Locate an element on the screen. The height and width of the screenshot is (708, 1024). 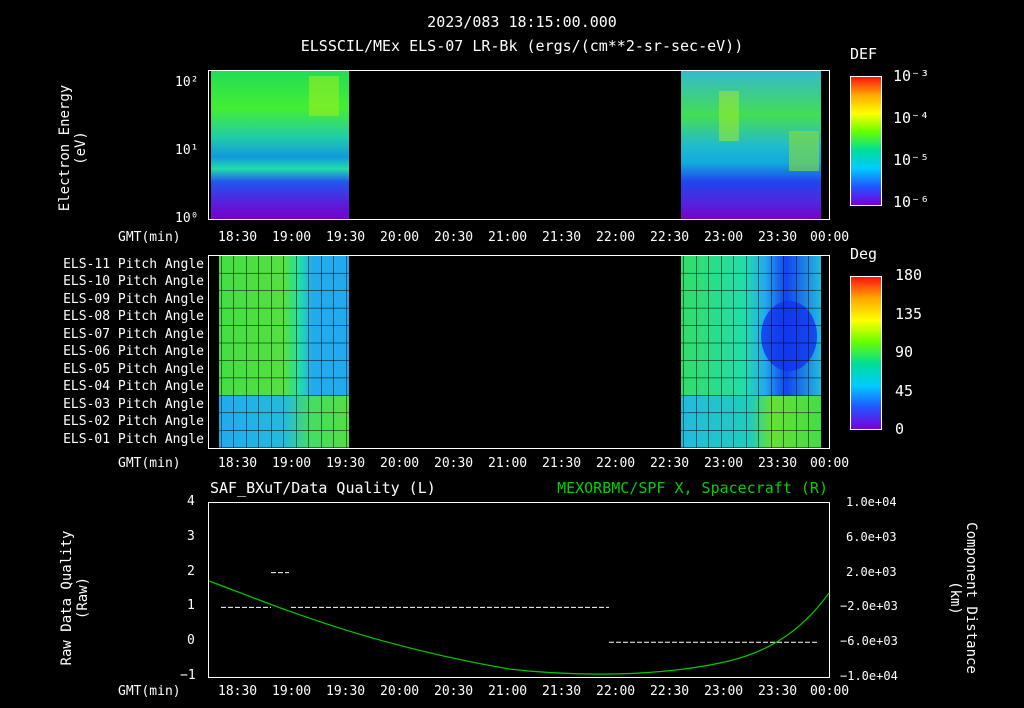
distance-ylabel: Component Distance (km) is located at coordinates (963, 598).